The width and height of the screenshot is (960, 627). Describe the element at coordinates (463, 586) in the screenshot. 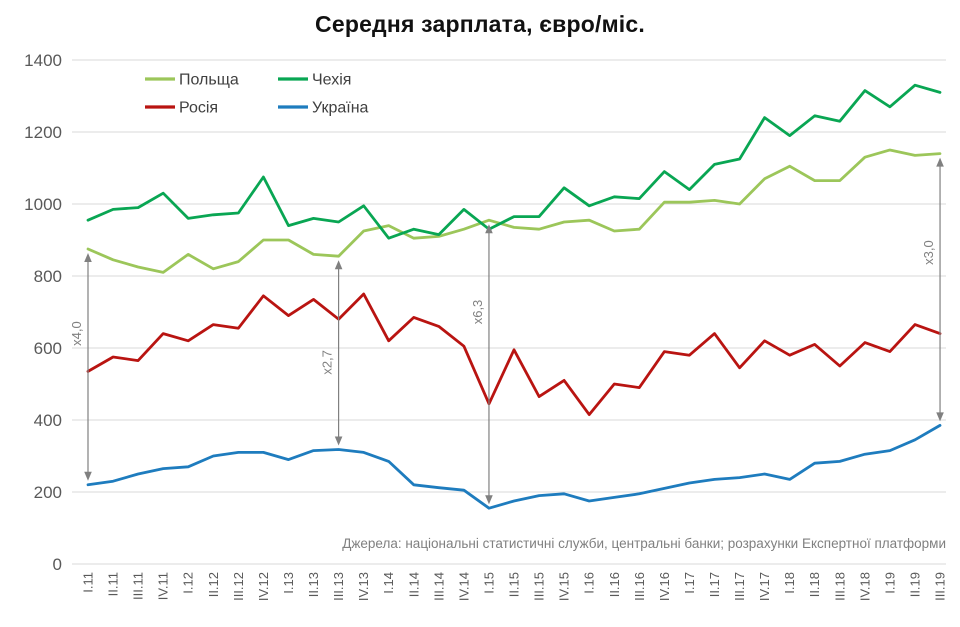

I see `x-axis-tick-label: IV.14` at that location.